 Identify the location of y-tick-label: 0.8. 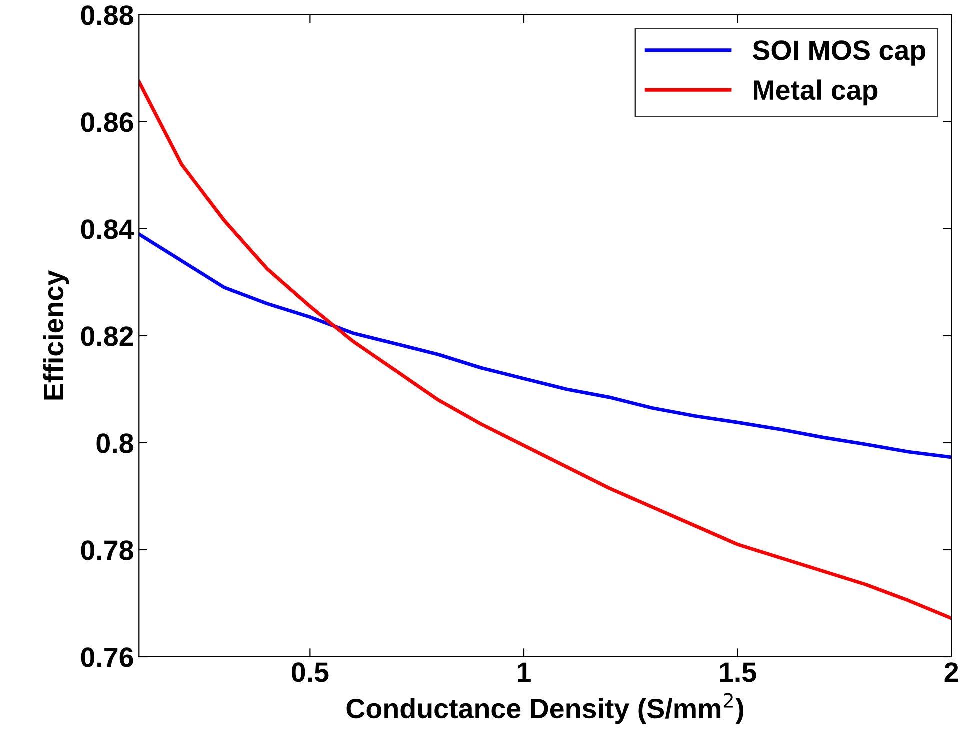
(115, 444).